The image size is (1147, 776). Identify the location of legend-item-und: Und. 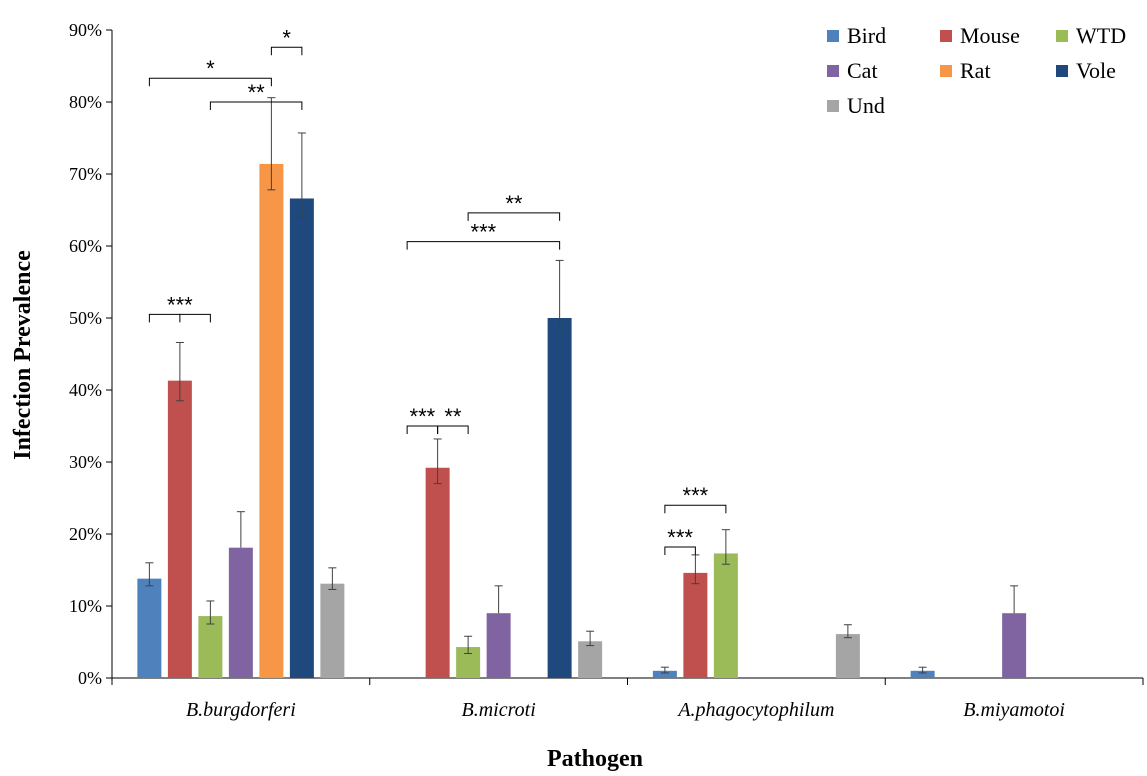
(856, 105).